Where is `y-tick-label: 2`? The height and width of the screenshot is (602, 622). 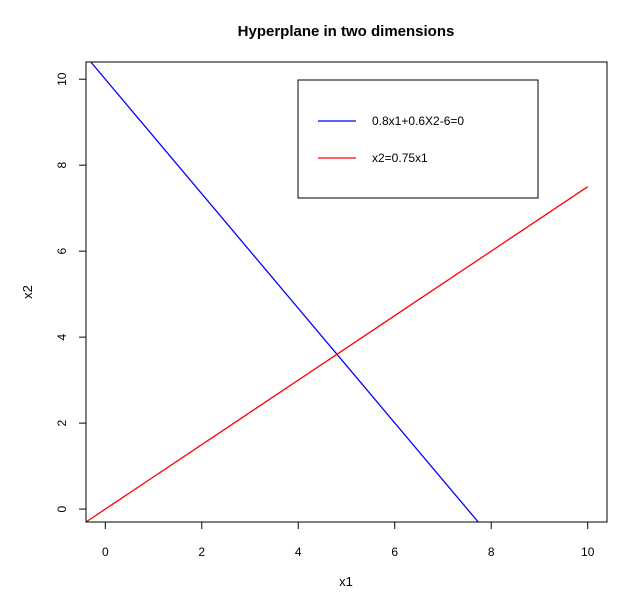 y-tick-label: 2 is located at coordinates (62, 422).